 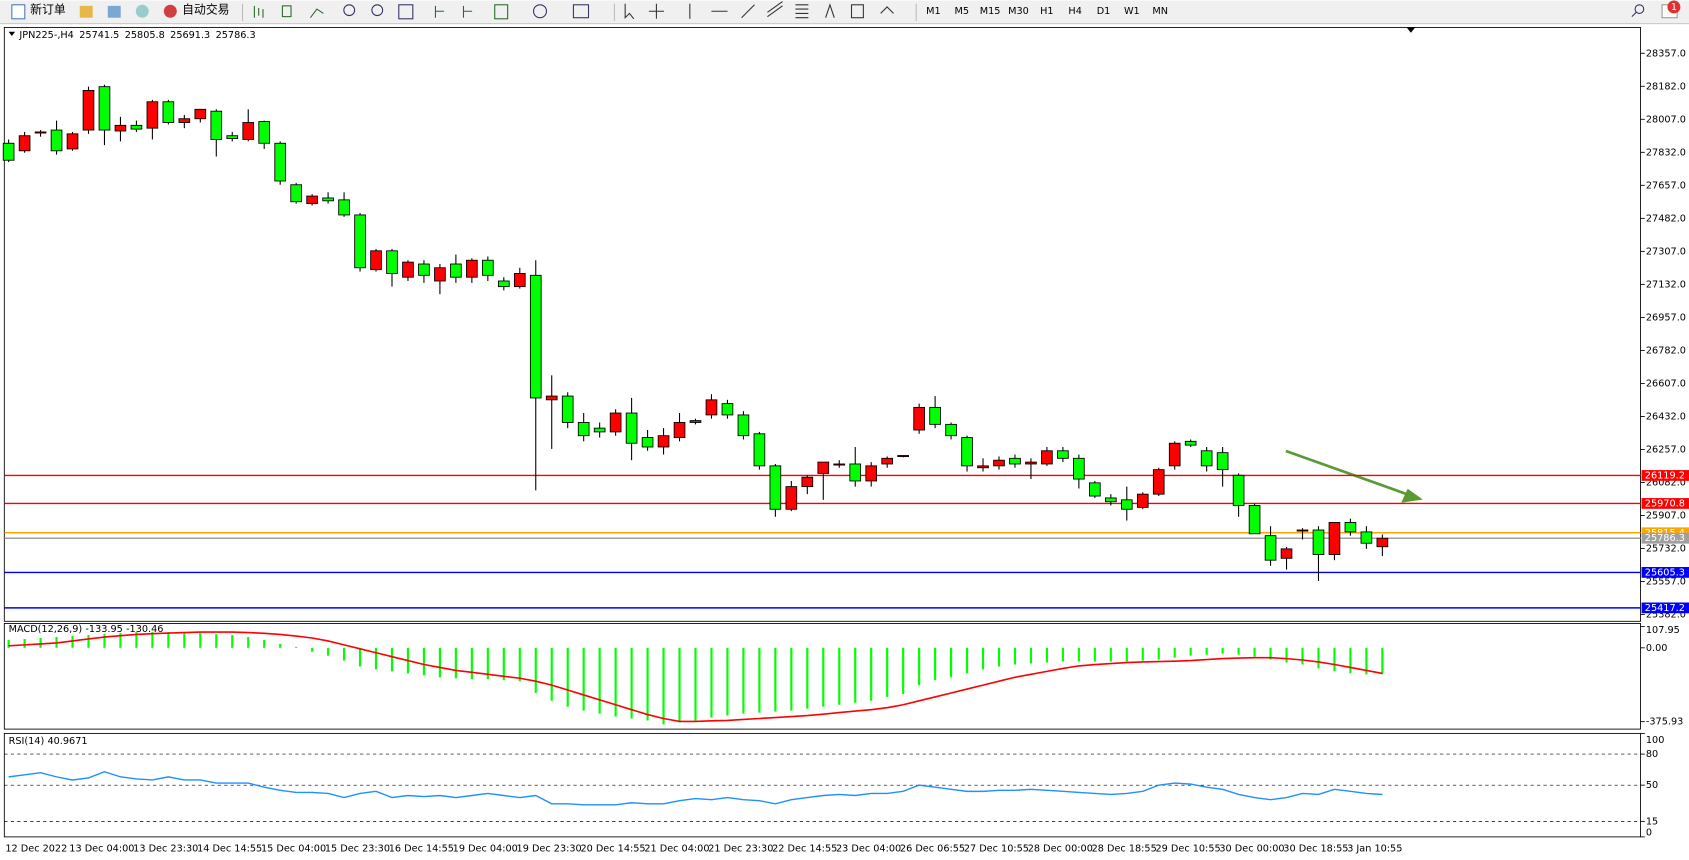 I want to click on level-label: 25605.3, so click(x=1665, y=572).